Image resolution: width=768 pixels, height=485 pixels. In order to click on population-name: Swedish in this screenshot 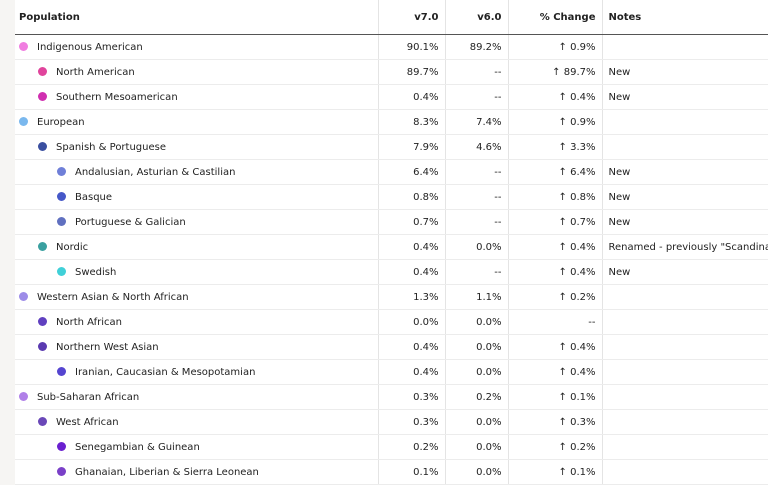, I will do `click(95, 272)`.